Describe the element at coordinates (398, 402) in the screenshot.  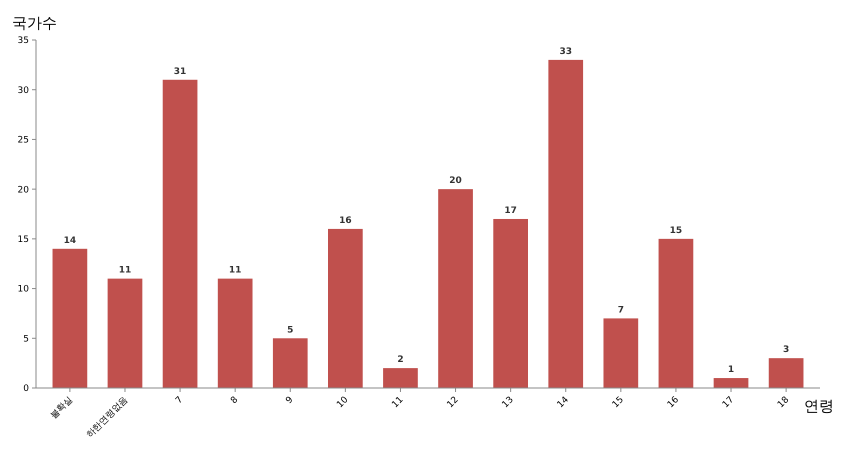
I see `x-tick-label: 11` at that location.